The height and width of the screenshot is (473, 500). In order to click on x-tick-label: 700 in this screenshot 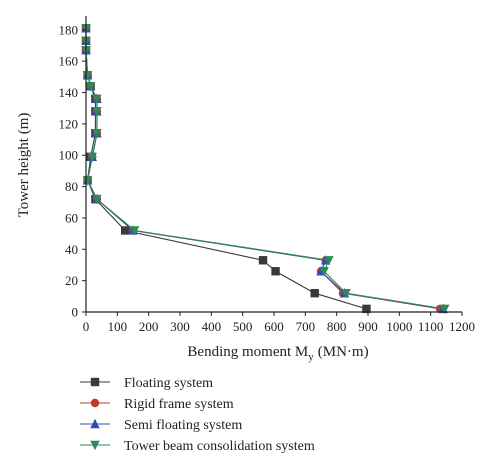, I will do `click(306, 326)`.